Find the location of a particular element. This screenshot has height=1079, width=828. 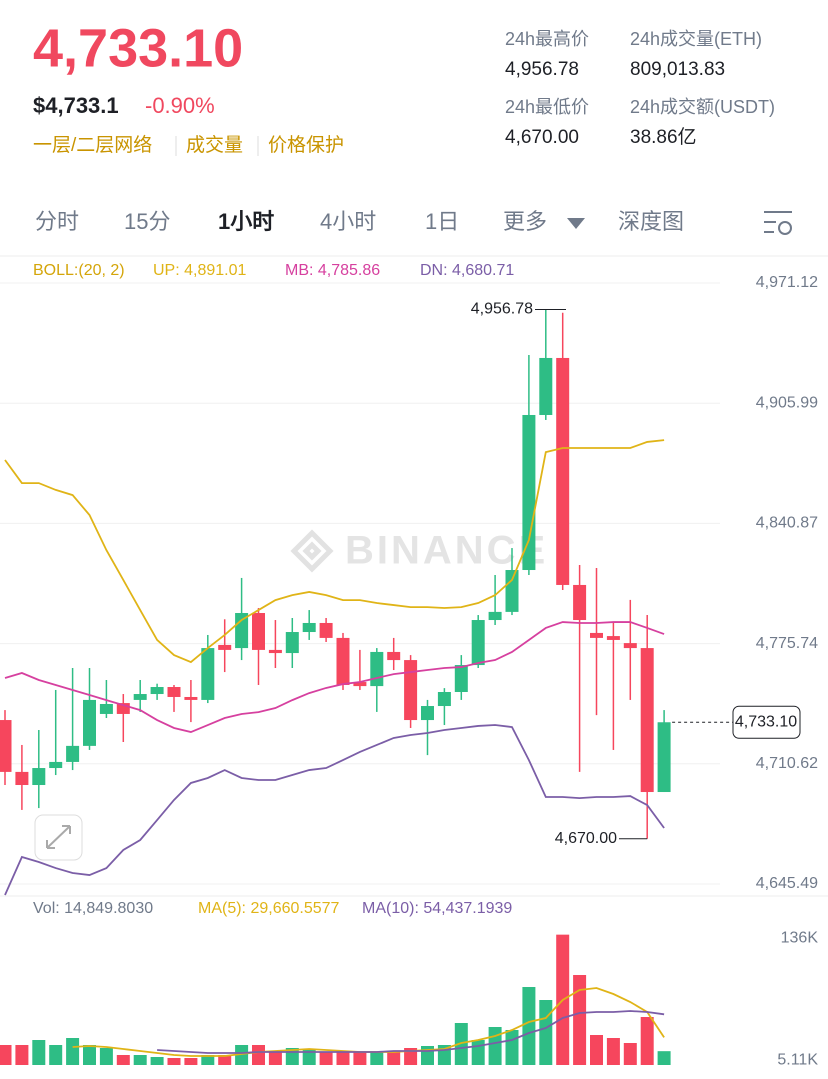

tab: 更多 is located at coordinates (525, 221).